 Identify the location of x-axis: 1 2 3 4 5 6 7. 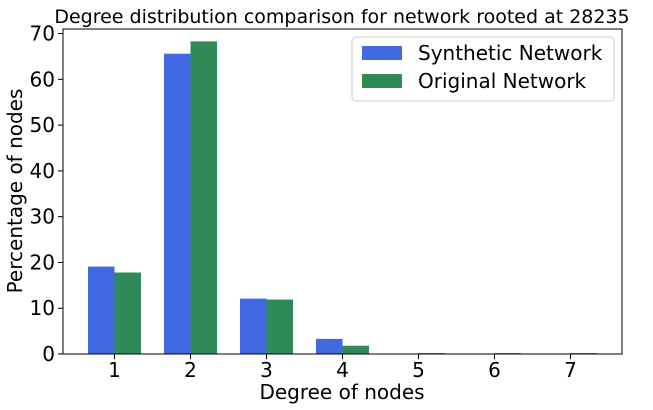
(342, 368).